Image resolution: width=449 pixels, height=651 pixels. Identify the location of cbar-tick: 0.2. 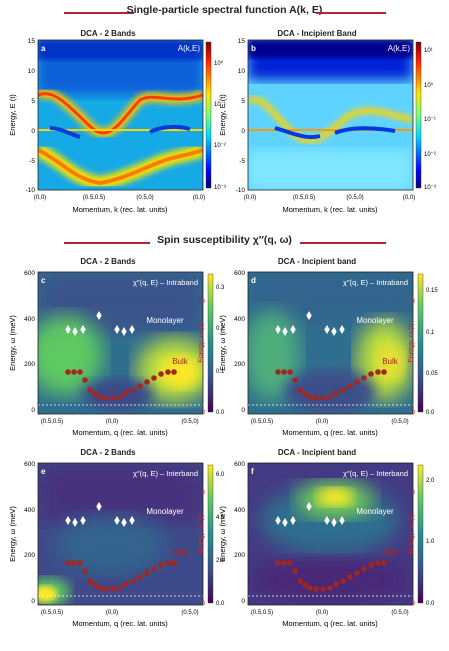
(220, 329).